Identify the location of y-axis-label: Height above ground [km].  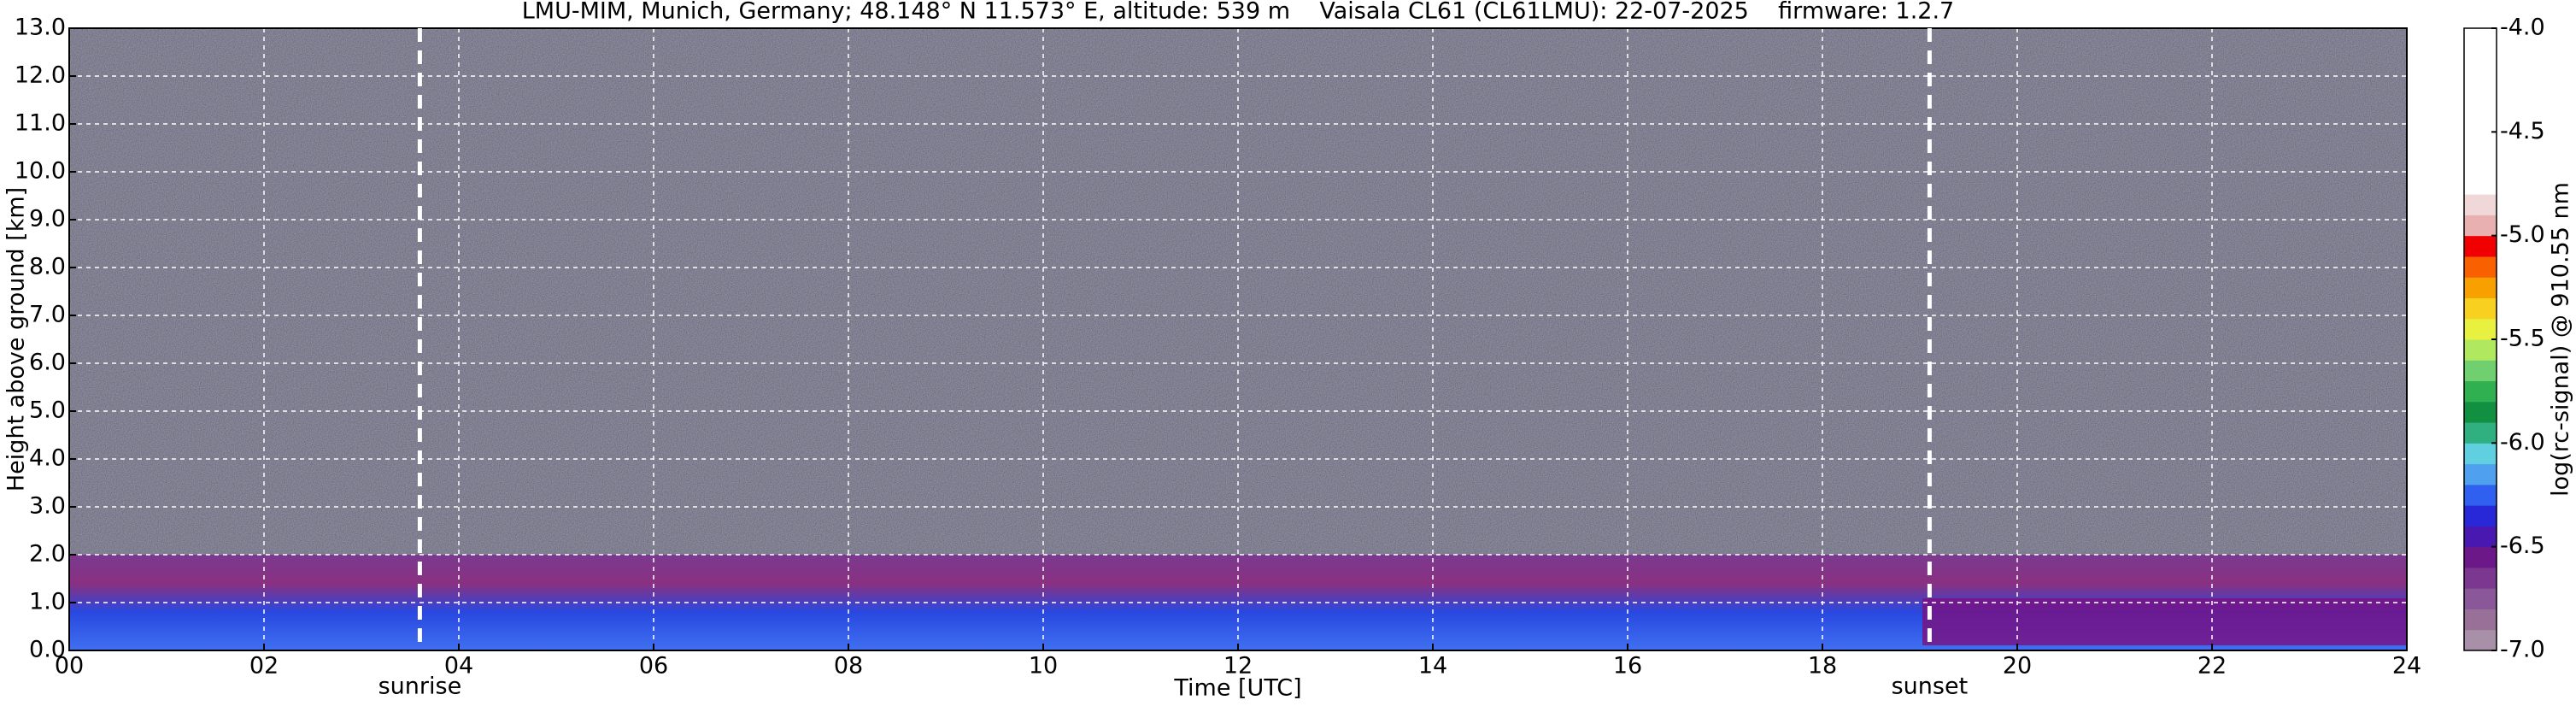
(16, 339).